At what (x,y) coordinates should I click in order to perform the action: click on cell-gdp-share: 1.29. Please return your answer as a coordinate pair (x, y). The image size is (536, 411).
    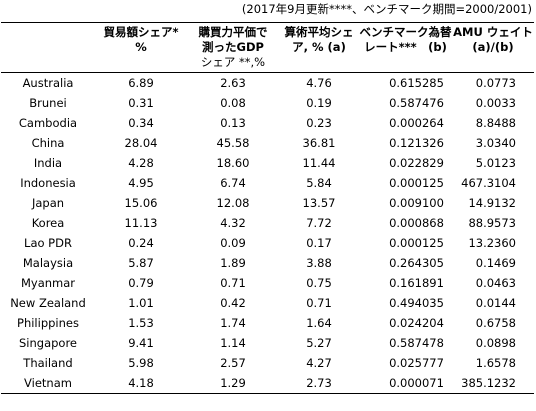
    Looking at the image, I should click on (233, 383).